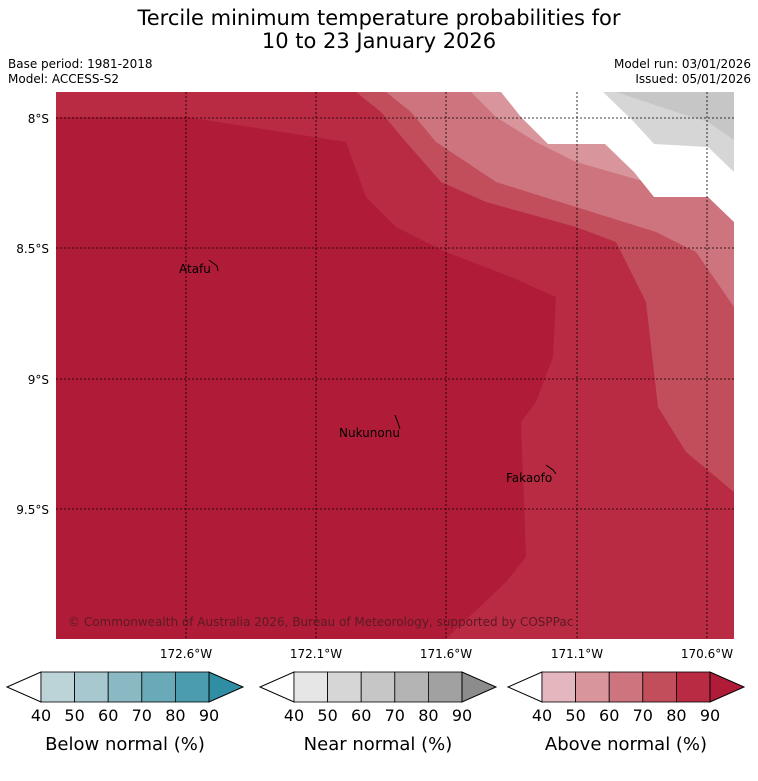 The height and width of the screenshot is (781, 758). I want to click on near-normal-legend-low-arrow, so click(276, 687).